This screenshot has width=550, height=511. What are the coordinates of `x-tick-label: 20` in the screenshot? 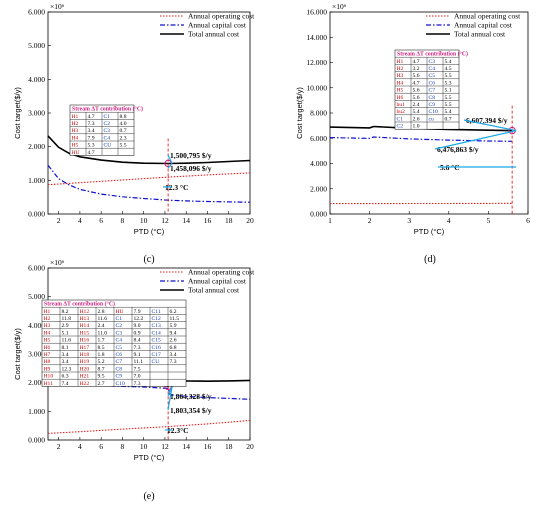 It's located at (250, 446).